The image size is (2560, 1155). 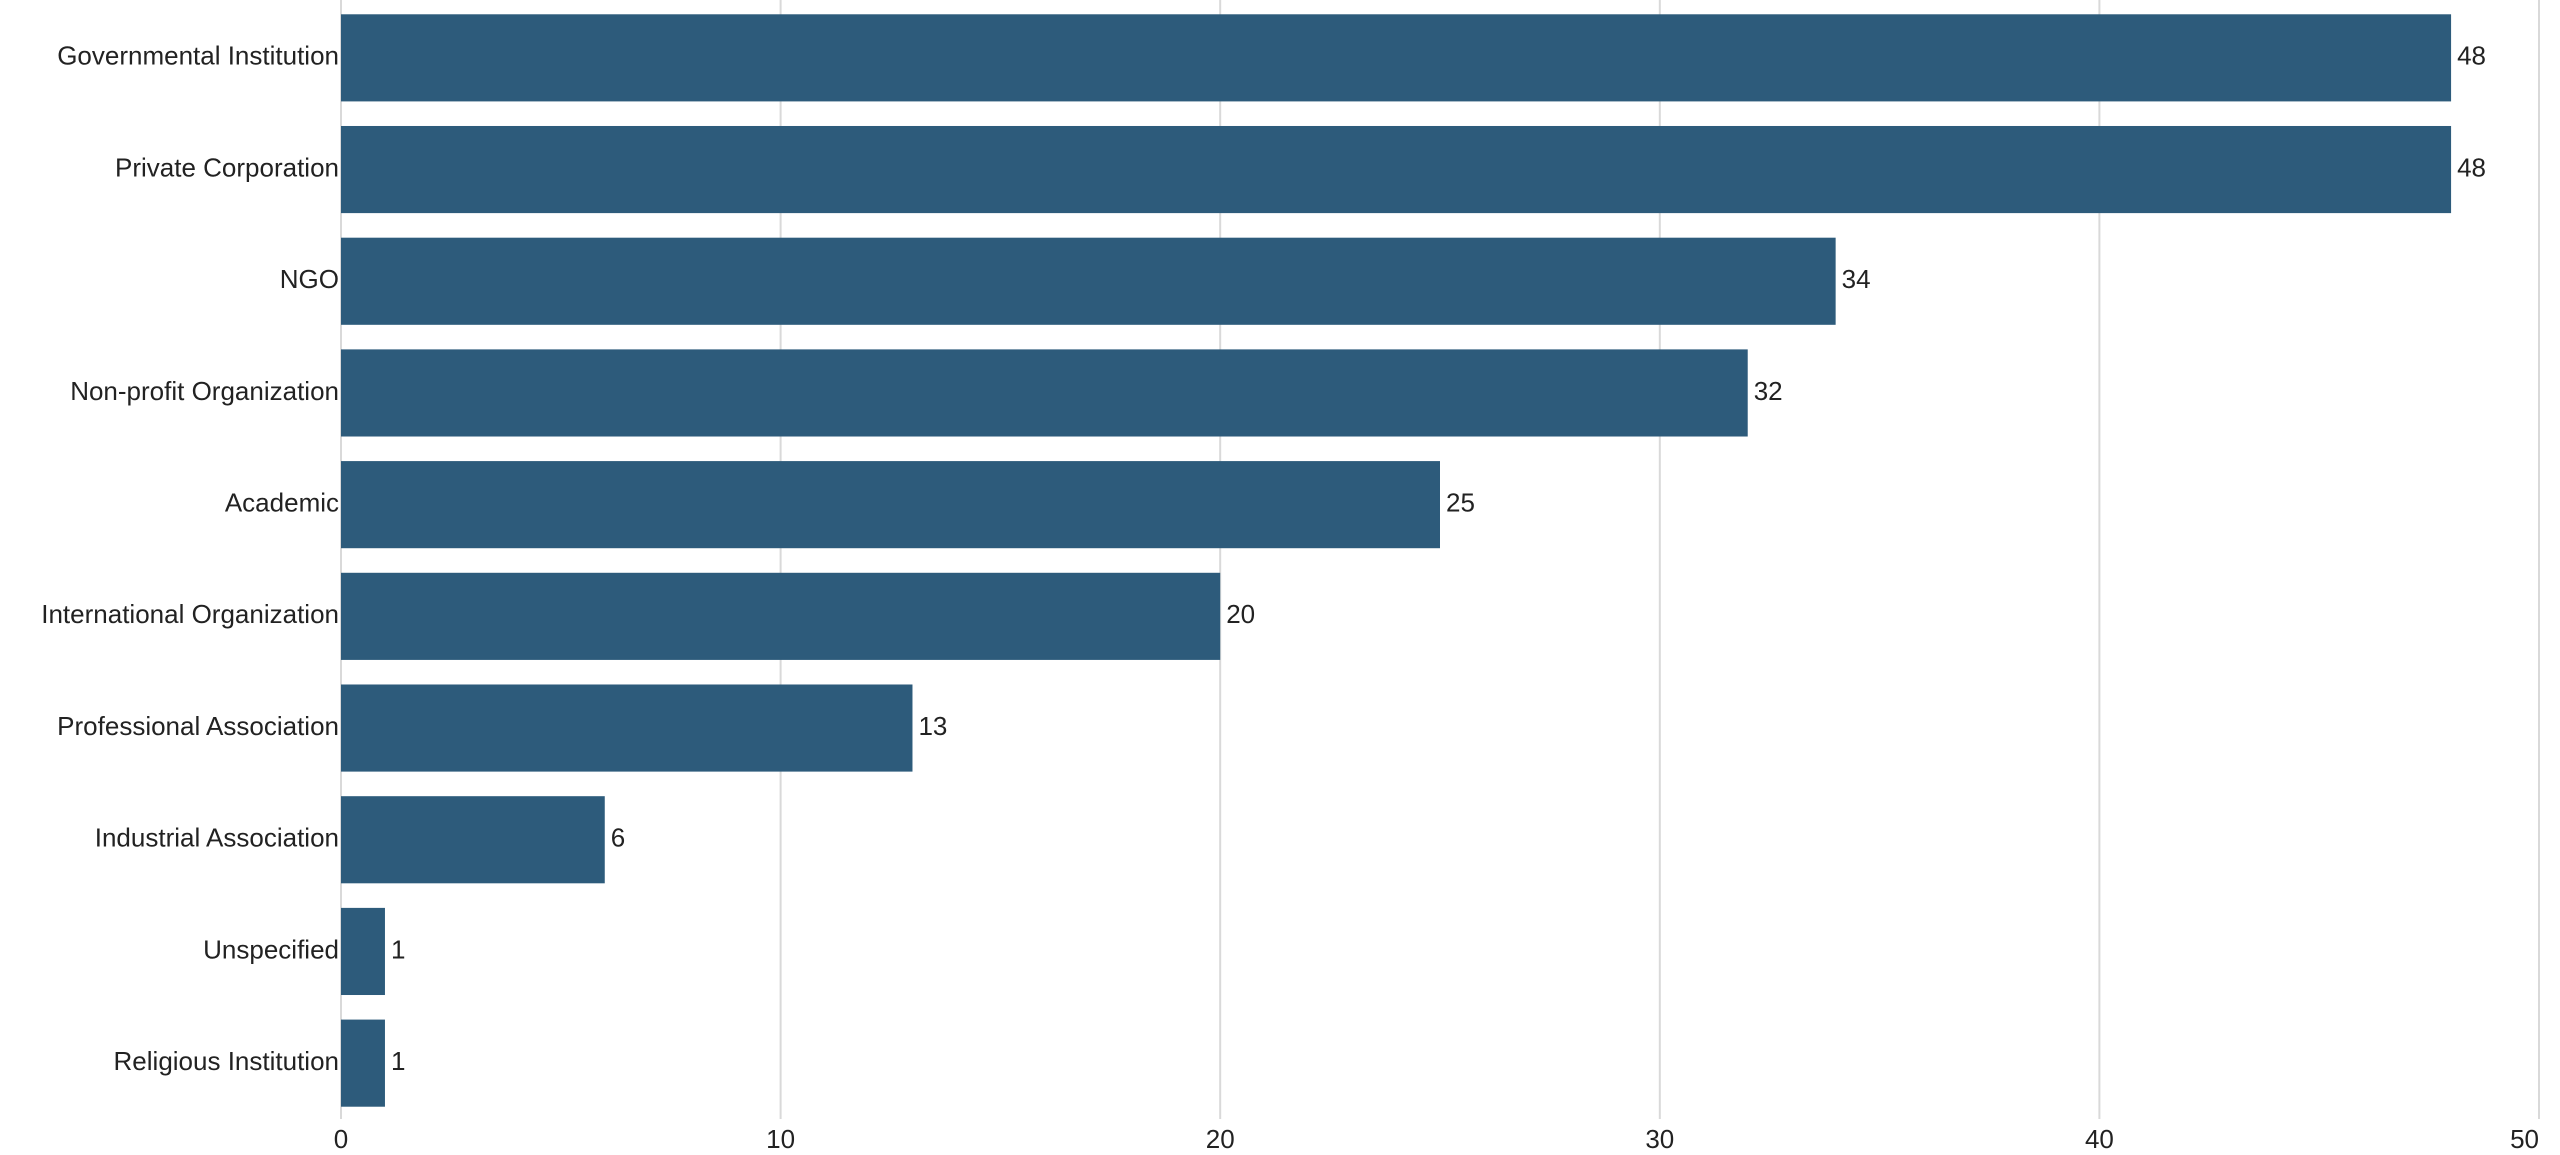 What do you see at coordinates (1659, 1139) in the screenshot?
I see `x-tick-label: 30` at bounding box center [1659, 1139].